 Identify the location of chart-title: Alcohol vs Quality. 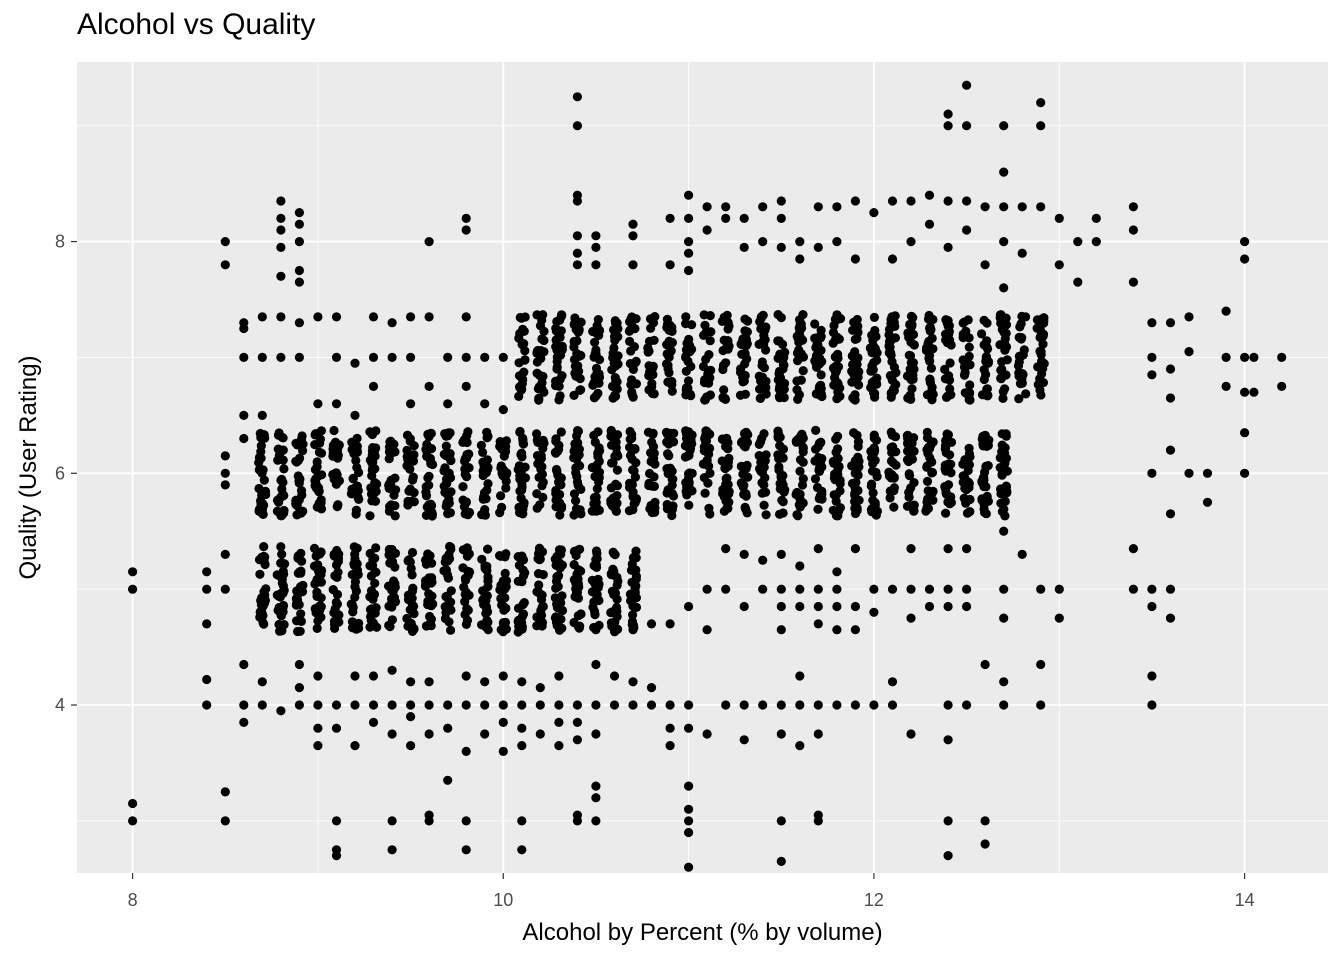
(196, 24).